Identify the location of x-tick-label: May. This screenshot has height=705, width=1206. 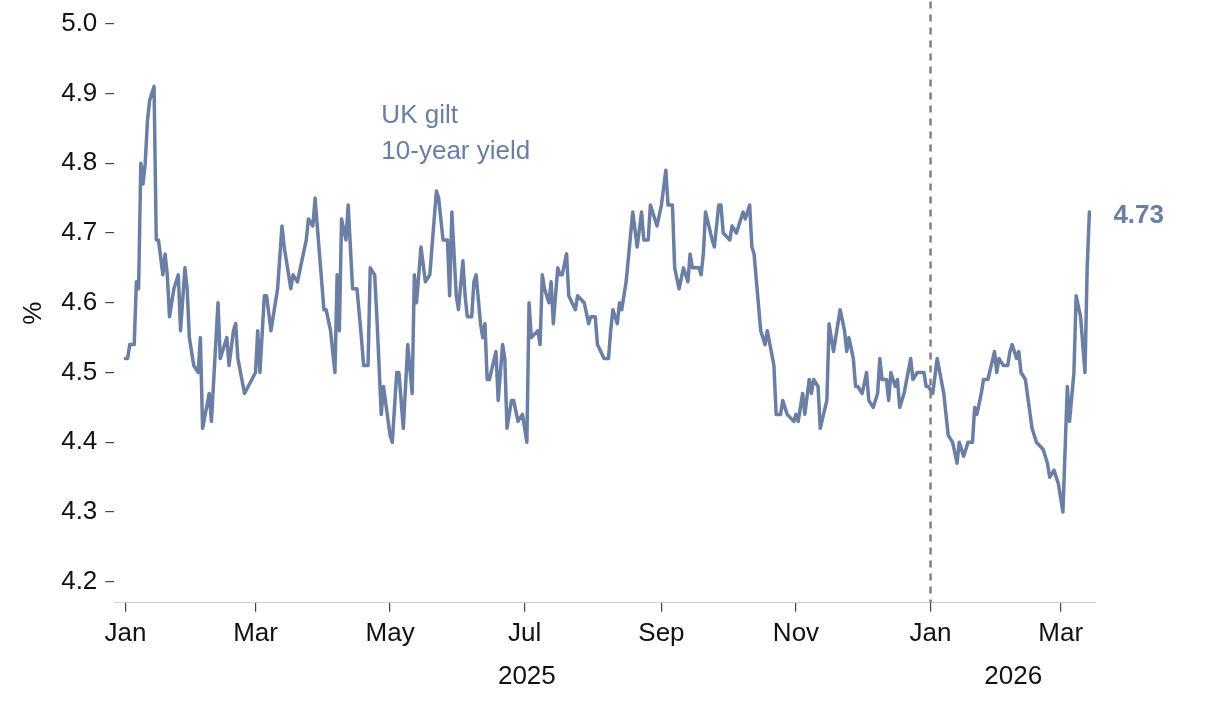
(390, 631).